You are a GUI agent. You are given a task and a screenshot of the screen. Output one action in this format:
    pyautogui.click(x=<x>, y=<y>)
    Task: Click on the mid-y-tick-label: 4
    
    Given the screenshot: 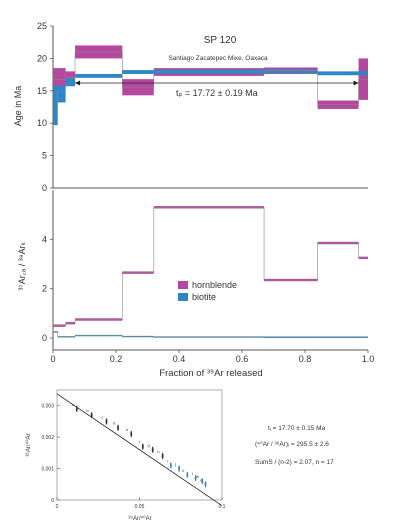 What is the action you would take?
    pyautogui.click(x=44, y=239)
    